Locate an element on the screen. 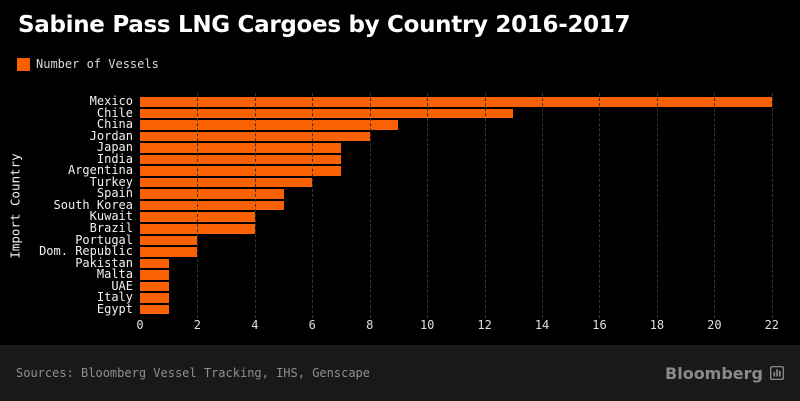  bar-row: Pakistan is located at coordinates (400, 262).